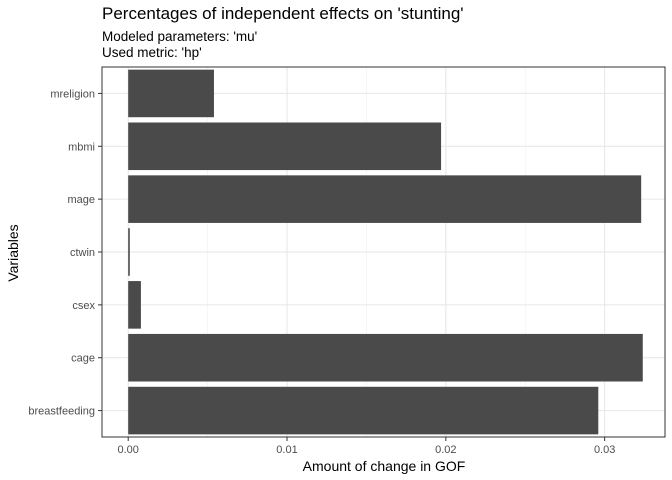  I want to click on y-tick-label: mage, so click(81, 200).